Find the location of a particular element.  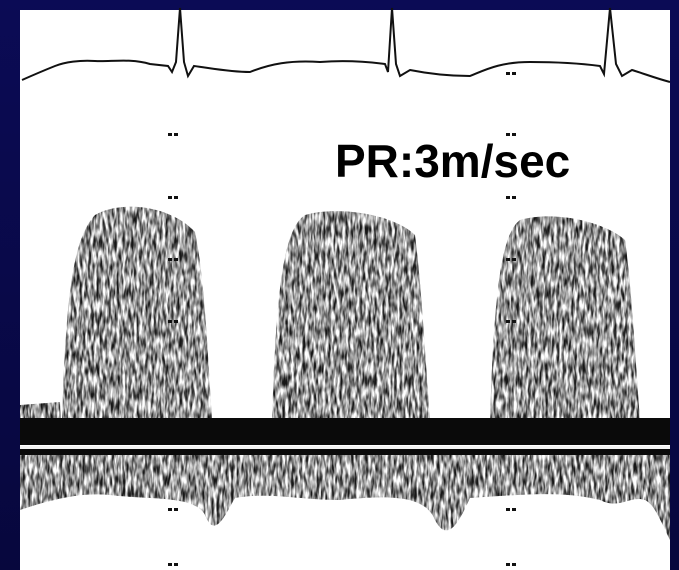

velocity-label: PR:3m/sec is located at coordinates (452, 161).